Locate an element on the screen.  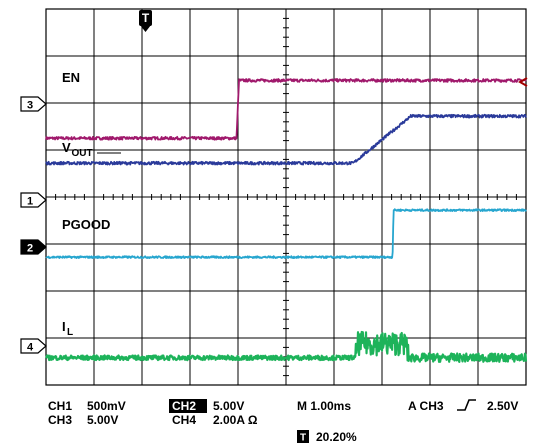
trigger-position-icon-text: T is located at coordinates (303, 438).